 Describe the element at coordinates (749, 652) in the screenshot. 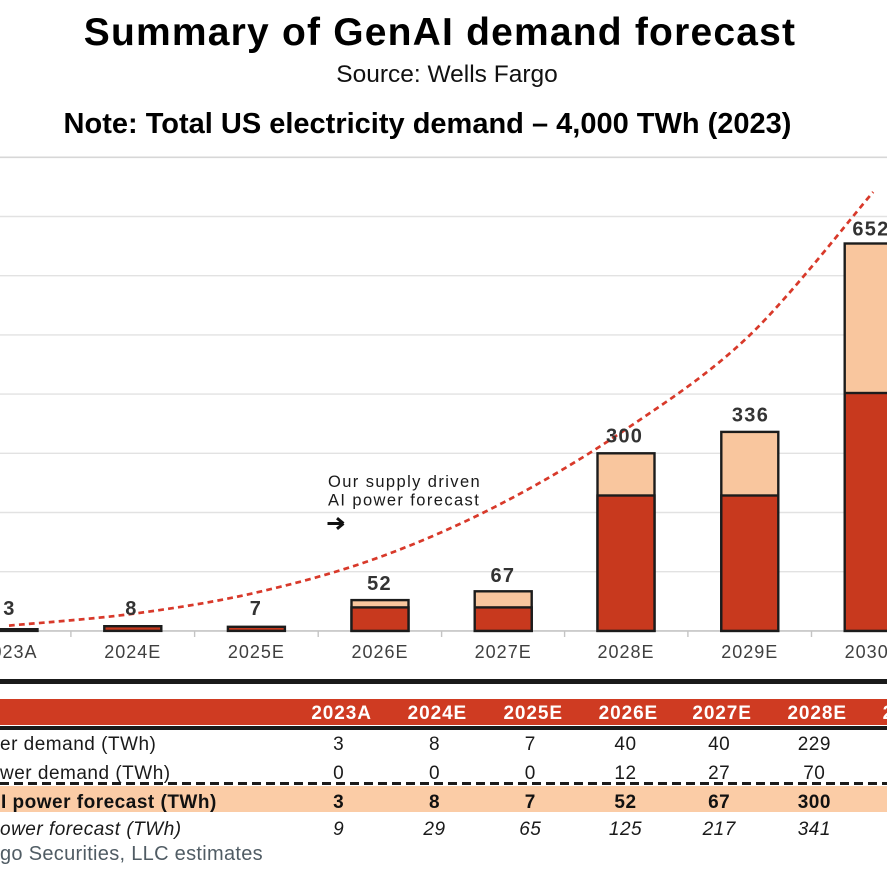

I see `svg-text: 2029E` at that location.